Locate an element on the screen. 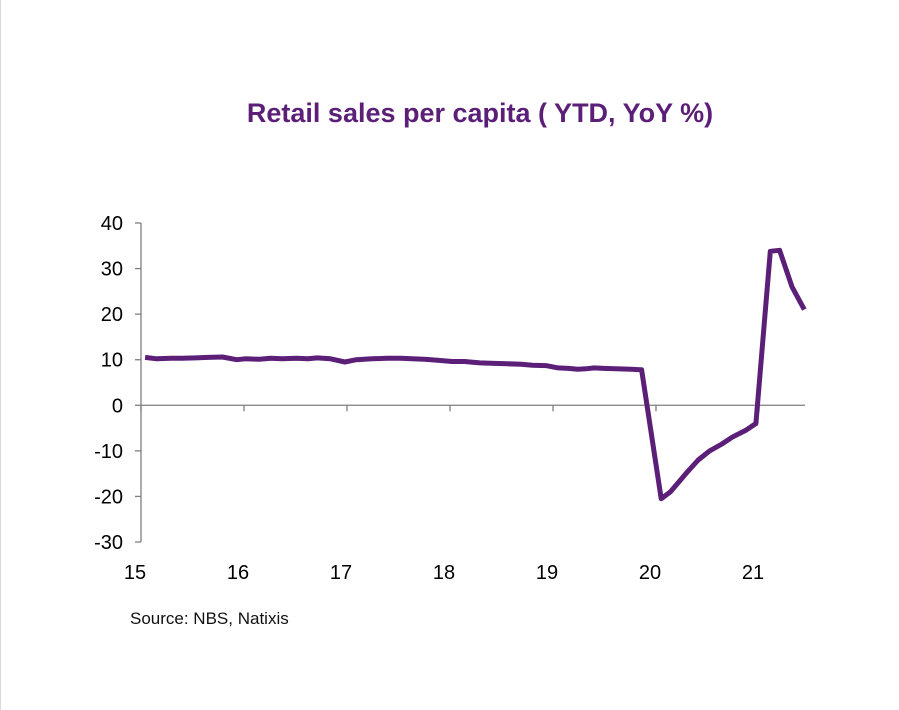 This screenshot has height=710, width=899. x-tick-label: 16 is located at coordinates (238, 573).